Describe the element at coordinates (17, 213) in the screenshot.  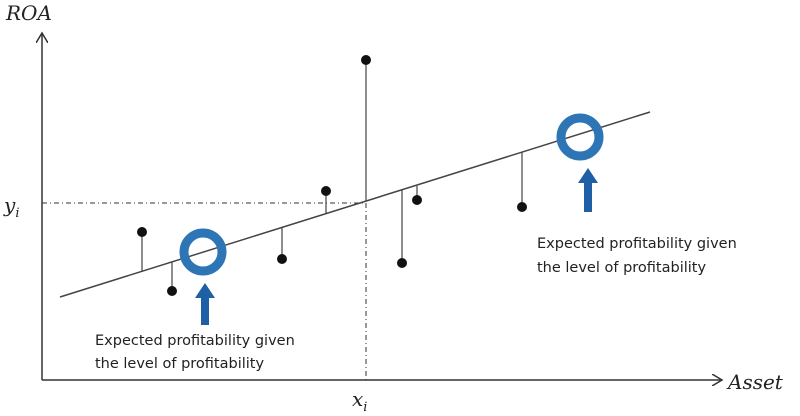
I see `y-marker-sub: i` at that location.